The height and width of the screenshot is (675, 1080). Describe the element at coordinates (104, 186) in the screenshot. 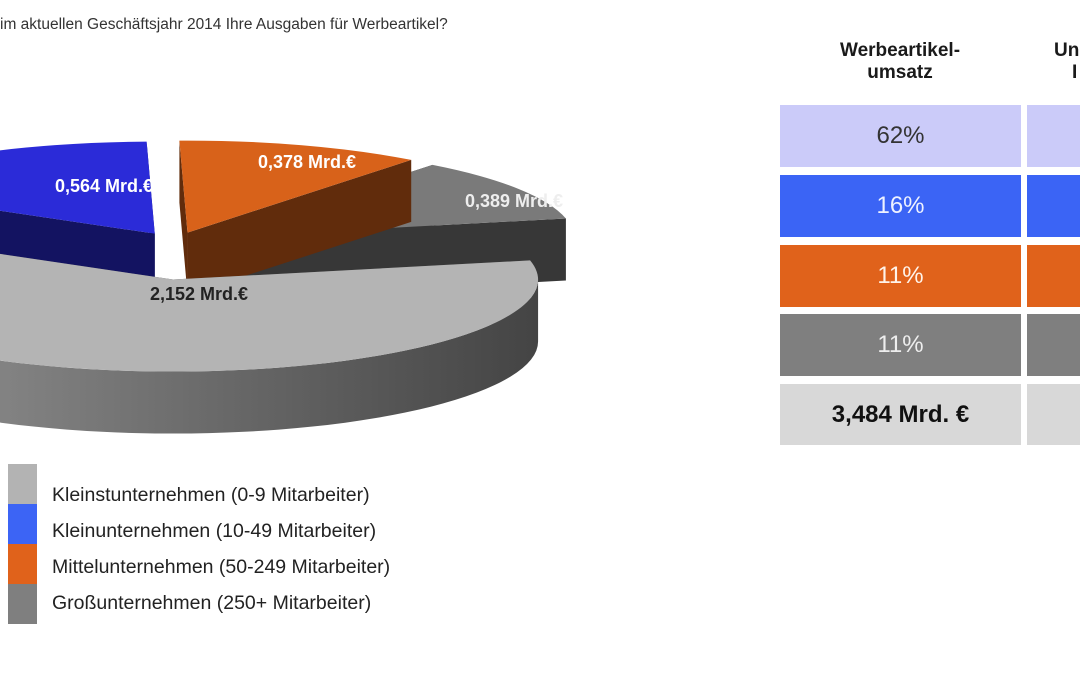

I see `slice-data-label: 0,564 Mrd.€` at that location.